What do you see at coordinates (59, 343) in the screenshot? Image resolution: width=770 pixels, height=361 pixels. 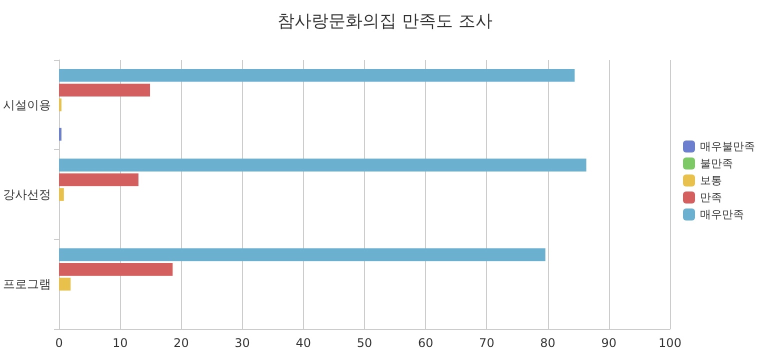 I see `x-tick-label: 0` at bounding box center [59, 343].